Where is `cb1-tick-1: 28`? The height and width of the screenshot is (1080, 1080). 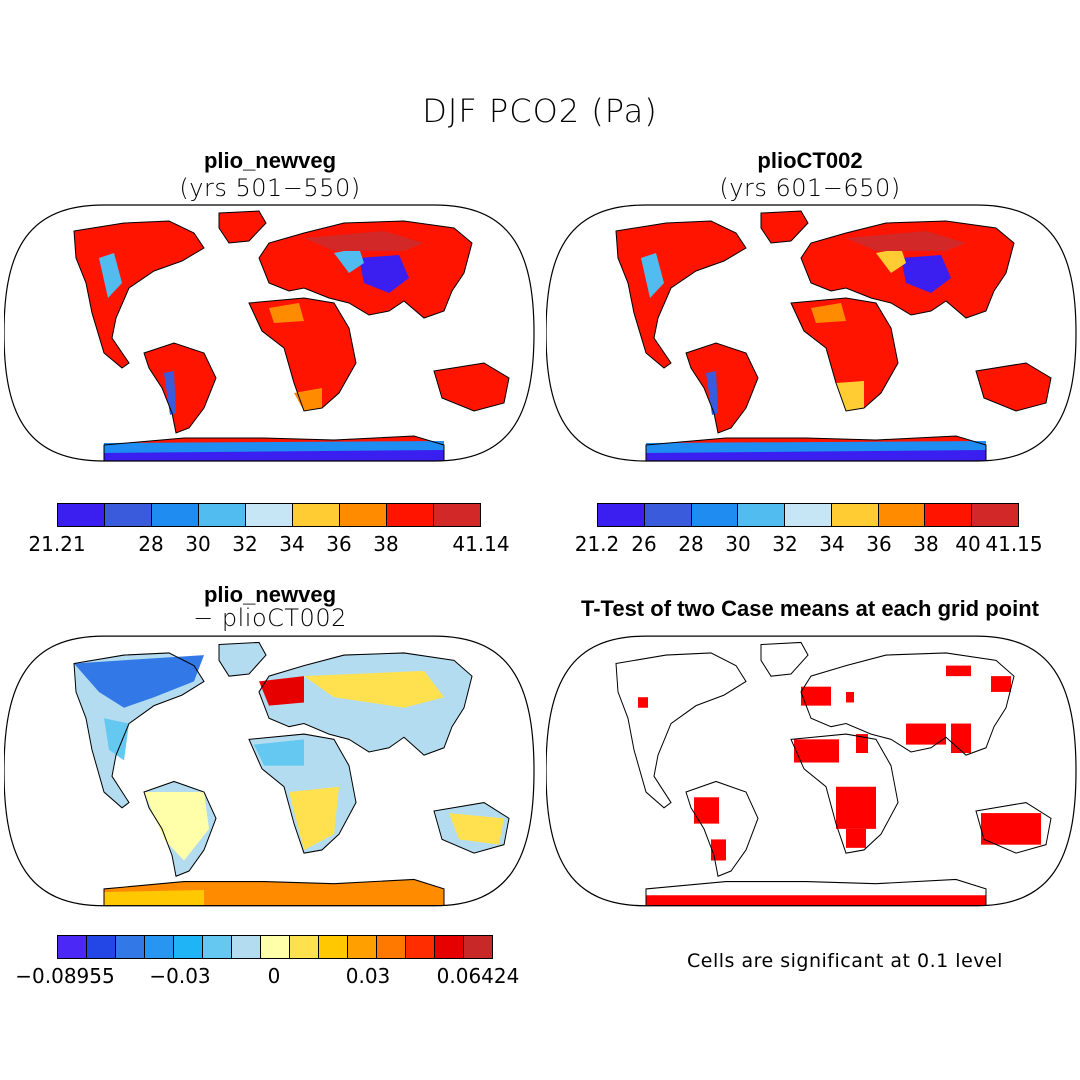
cb1-tick-1: 28 is located at coordinates (151, 544).